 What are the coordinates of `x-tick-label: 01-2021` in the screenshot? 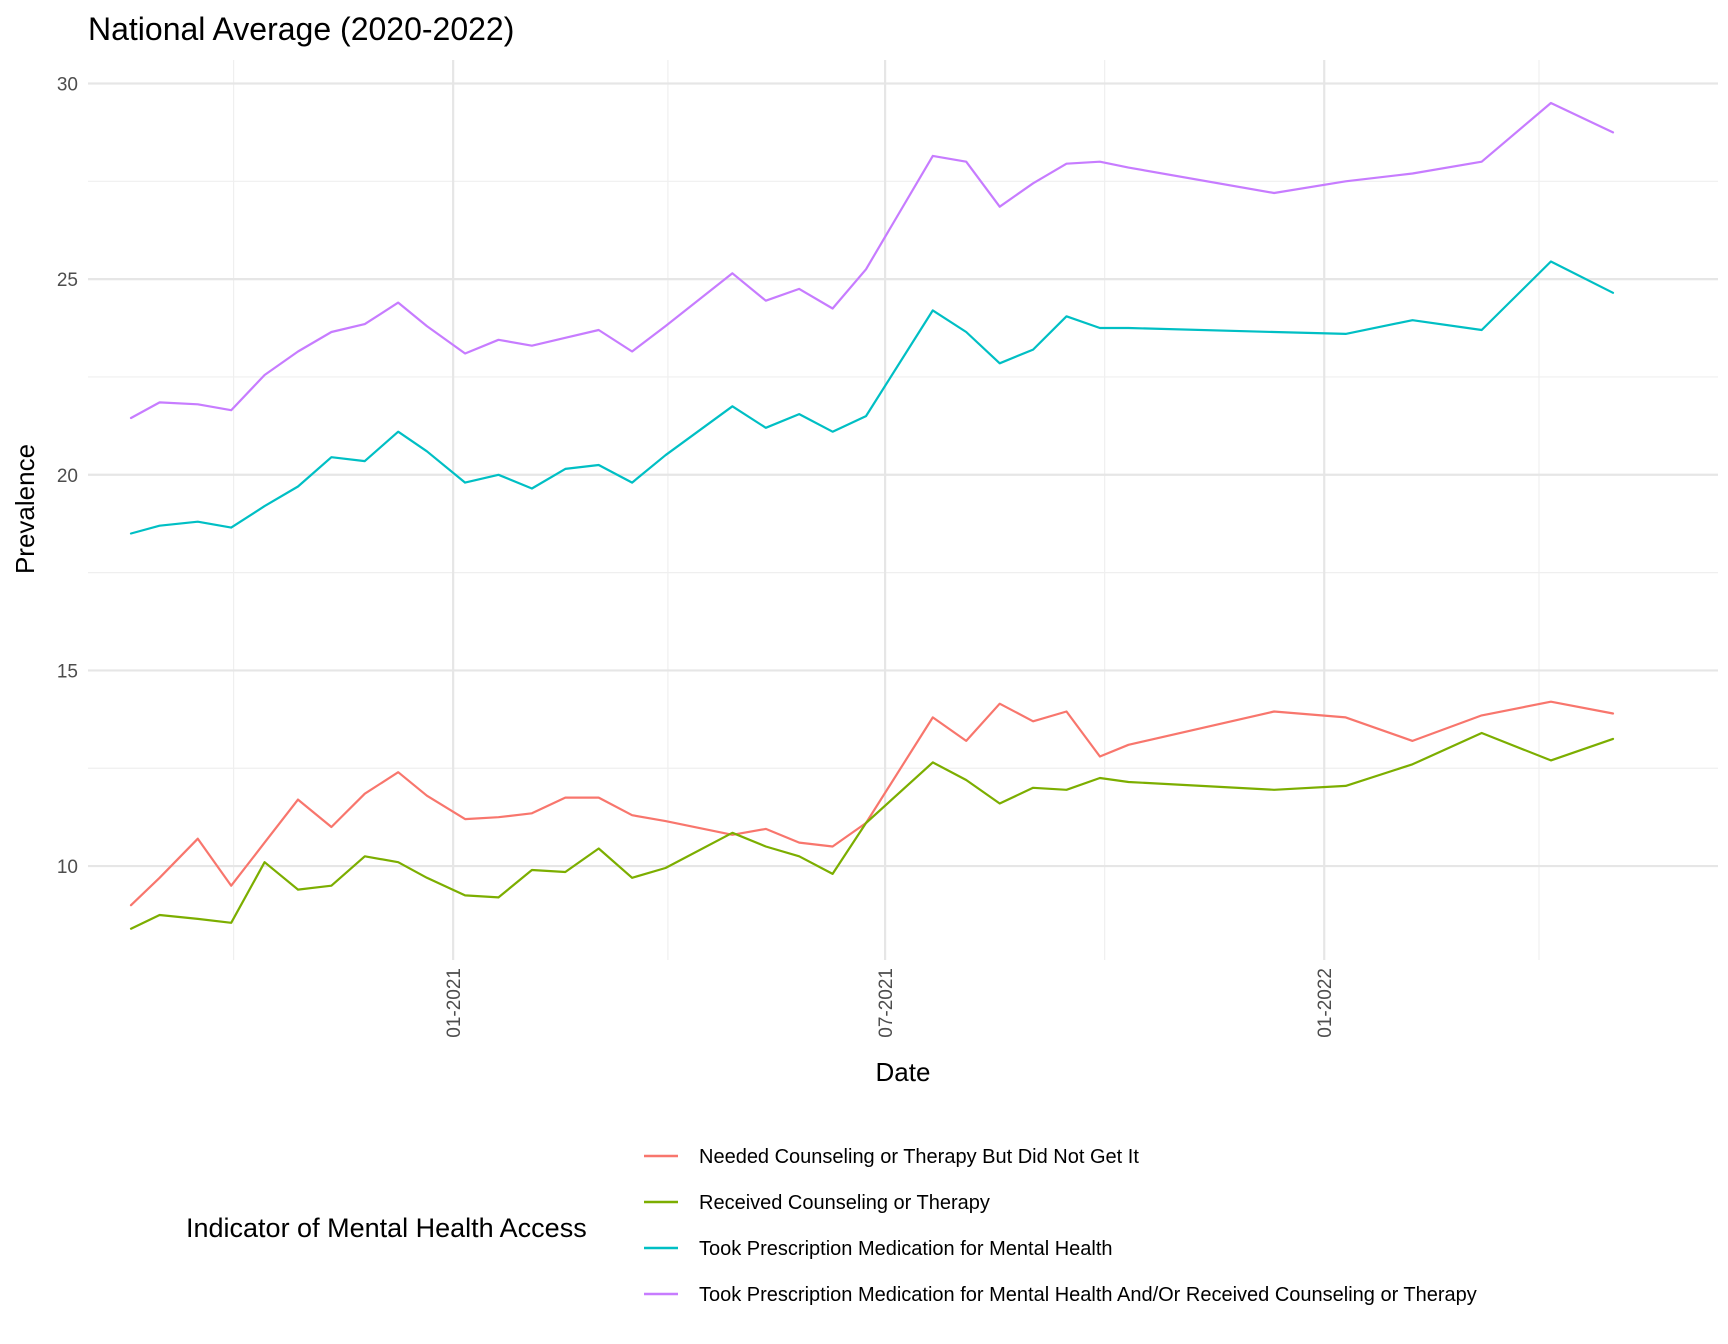 It's located at (454, 1003).